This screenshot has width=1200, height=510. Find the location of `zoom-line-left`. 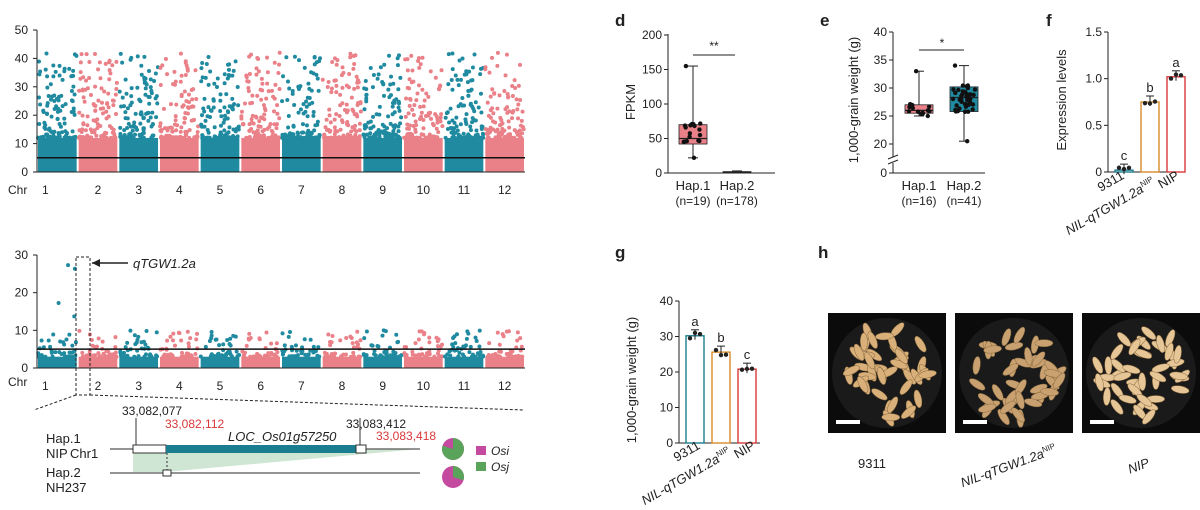

zoom-line-left is located at coordinates (55, 402).